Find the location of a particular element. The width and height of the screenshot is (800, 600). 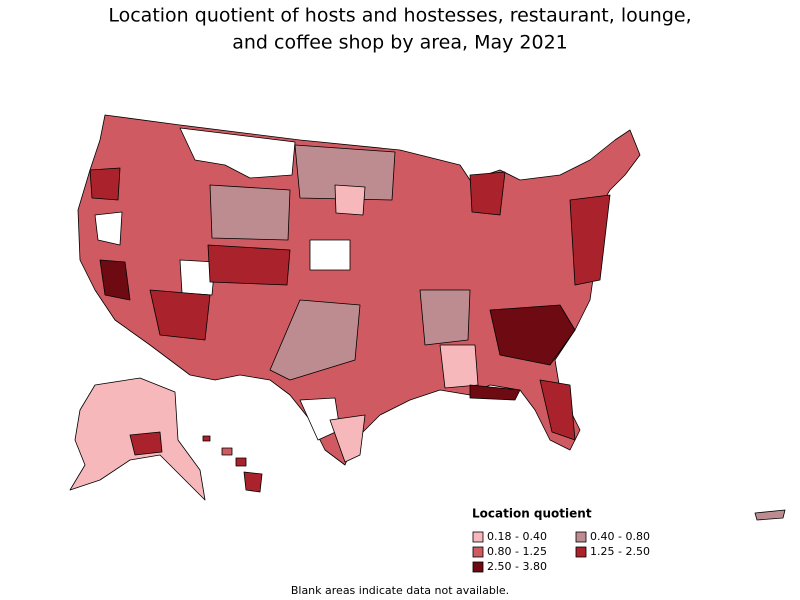

legend-label: 0.18 - 0.40 is located at coordinates (517, 536).